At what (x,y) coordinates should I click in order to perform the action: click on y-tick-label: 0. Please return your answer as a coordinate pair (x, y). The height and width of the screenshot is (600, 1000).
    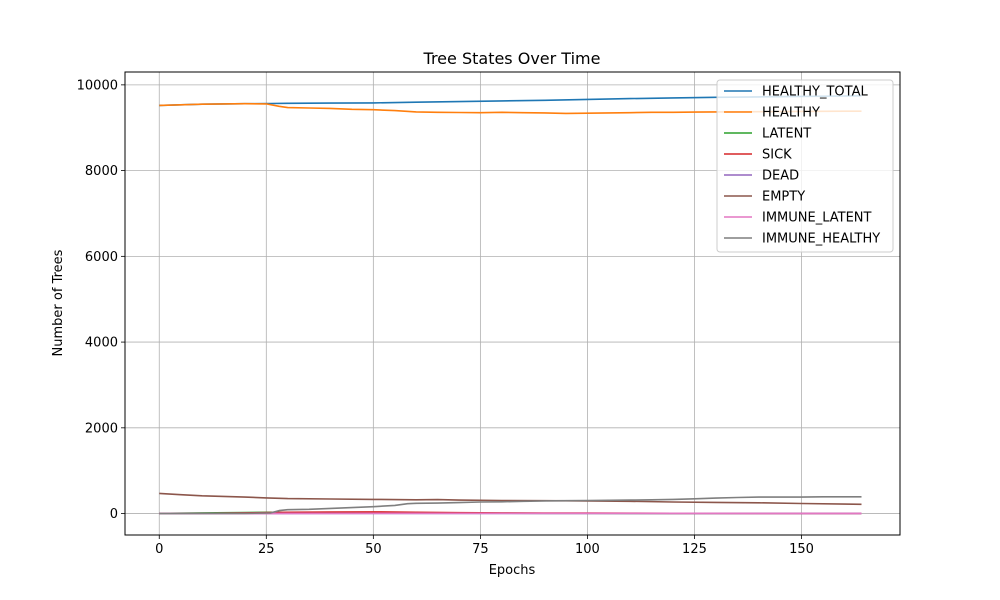
    Looking at the image, I should click on (114, 514).